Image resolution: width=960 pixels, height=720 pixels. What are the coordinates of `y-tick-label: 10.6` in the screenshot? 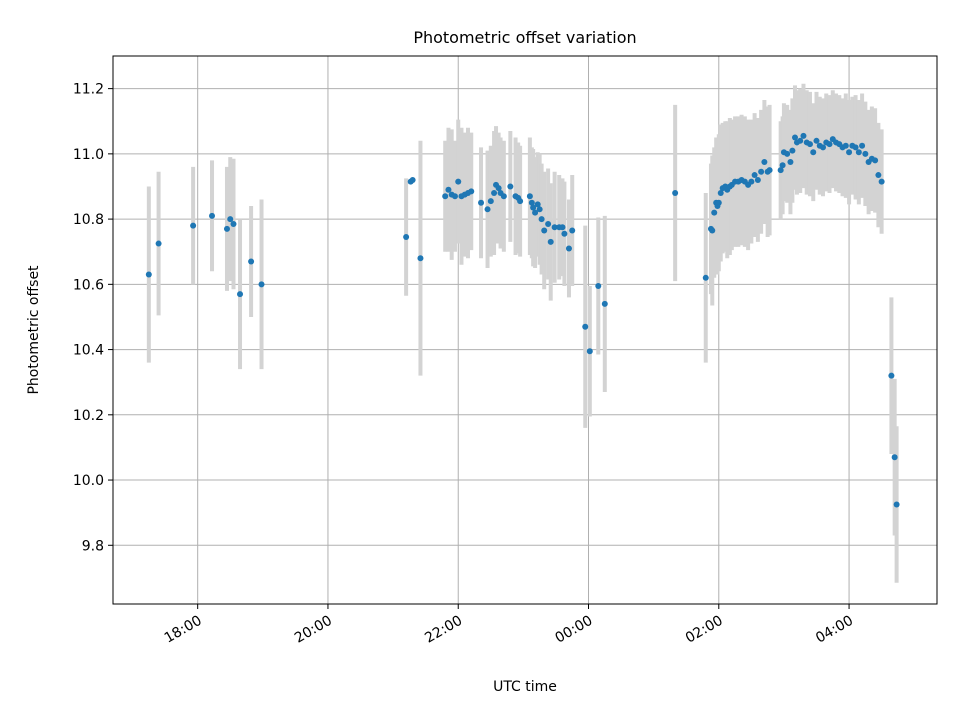 It's located at (88, 285).